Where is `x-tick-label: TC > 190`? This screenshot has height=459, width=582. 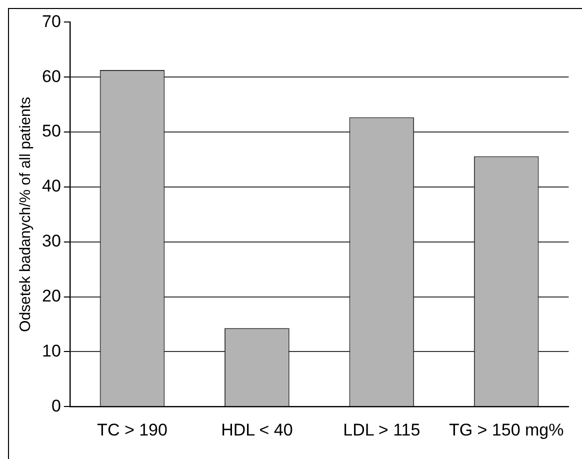 x-tick-label: TC > 190 is located at coordinates (132, 430).